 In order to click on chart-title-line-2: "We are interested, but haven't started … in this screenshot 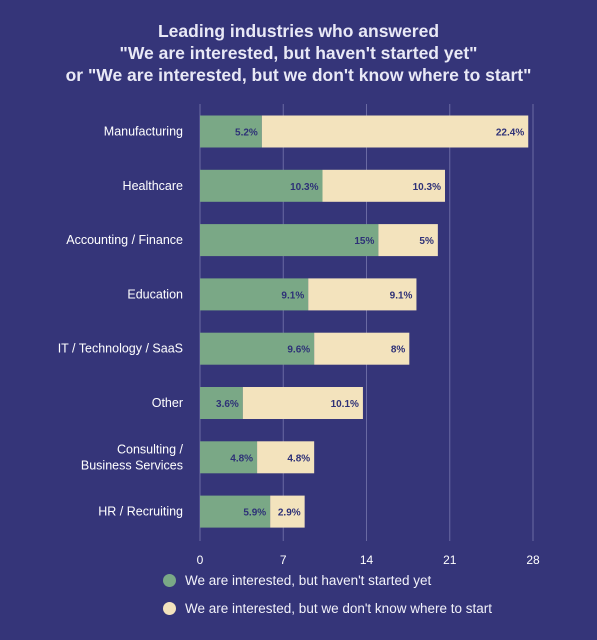, I will do `click(298, 53)`.